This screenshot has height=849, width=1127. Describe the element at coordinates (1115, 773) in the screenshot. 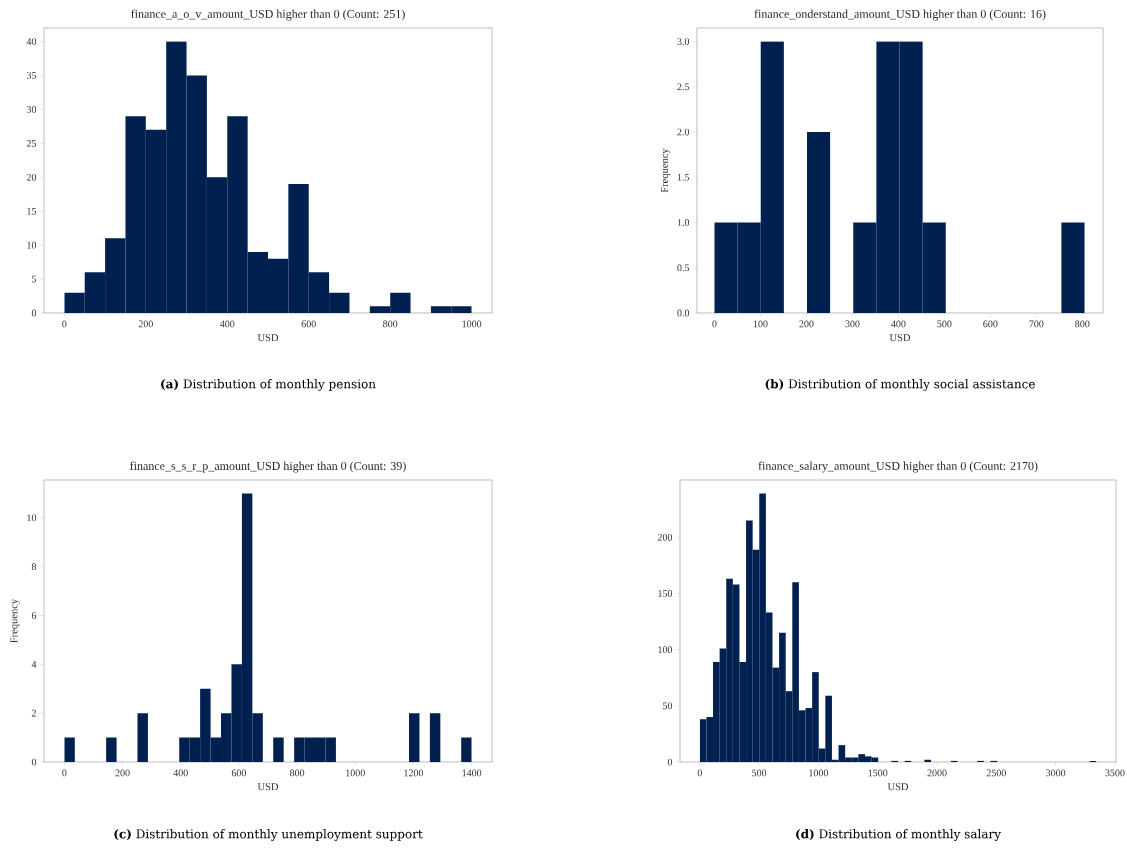

I see `x-tick-label: 3500` at that location.